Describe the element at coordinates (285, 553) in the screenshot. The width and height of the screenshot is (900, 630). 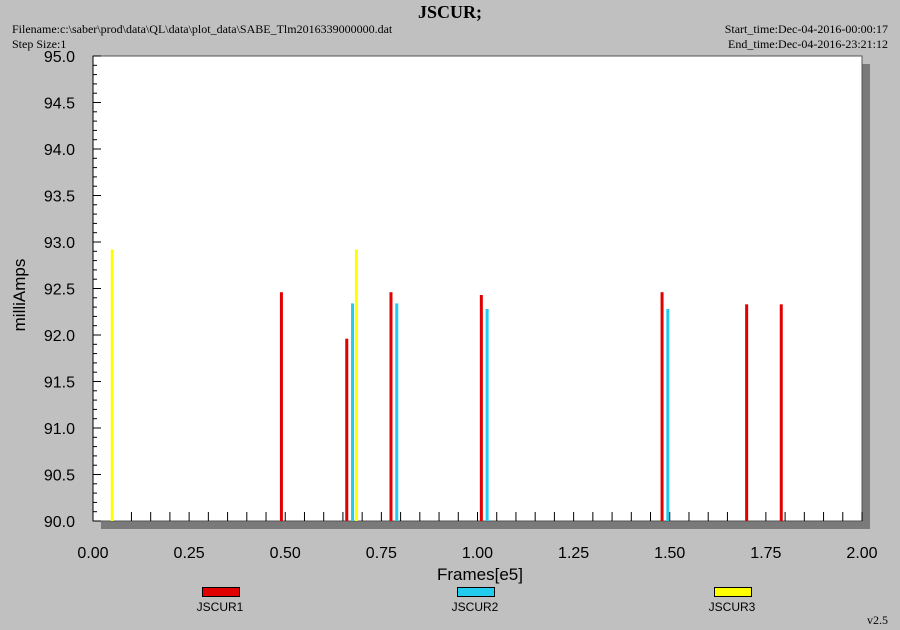
I see `x-tick-label: 0.50` at that location.